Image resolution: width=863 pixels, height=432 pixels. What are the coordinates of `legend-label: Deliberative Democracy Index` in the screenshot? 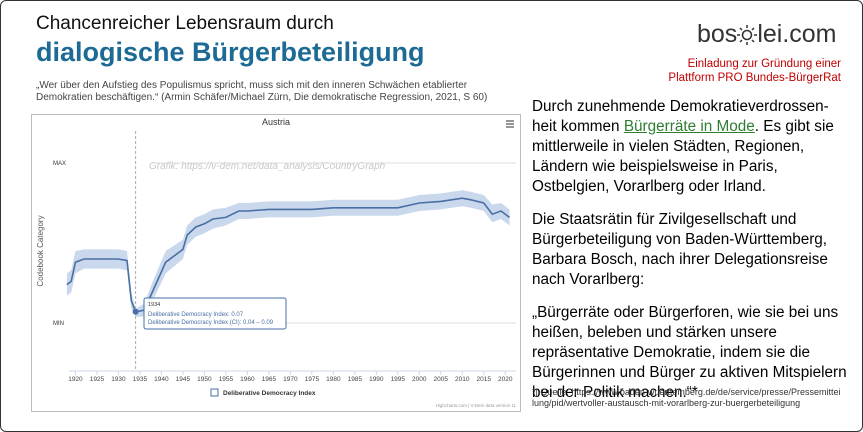 It's located at (269, 393).